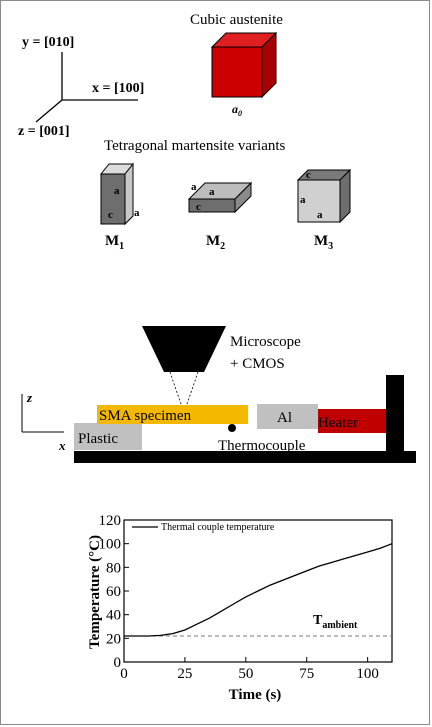  What do you see at coordinates (323, 242) in the screenshot?
I see `variant-label-m3: M3` at bounding box center [323, 242].